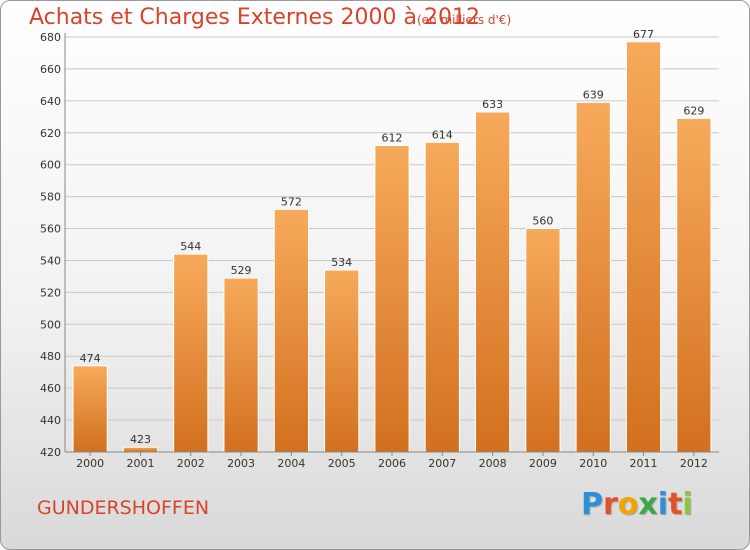 The width and height of the screenshot is (750, 550). Describe the element at coordinates (593, 94) in the screenshot. I see `bar-value-label: 639` at that location.